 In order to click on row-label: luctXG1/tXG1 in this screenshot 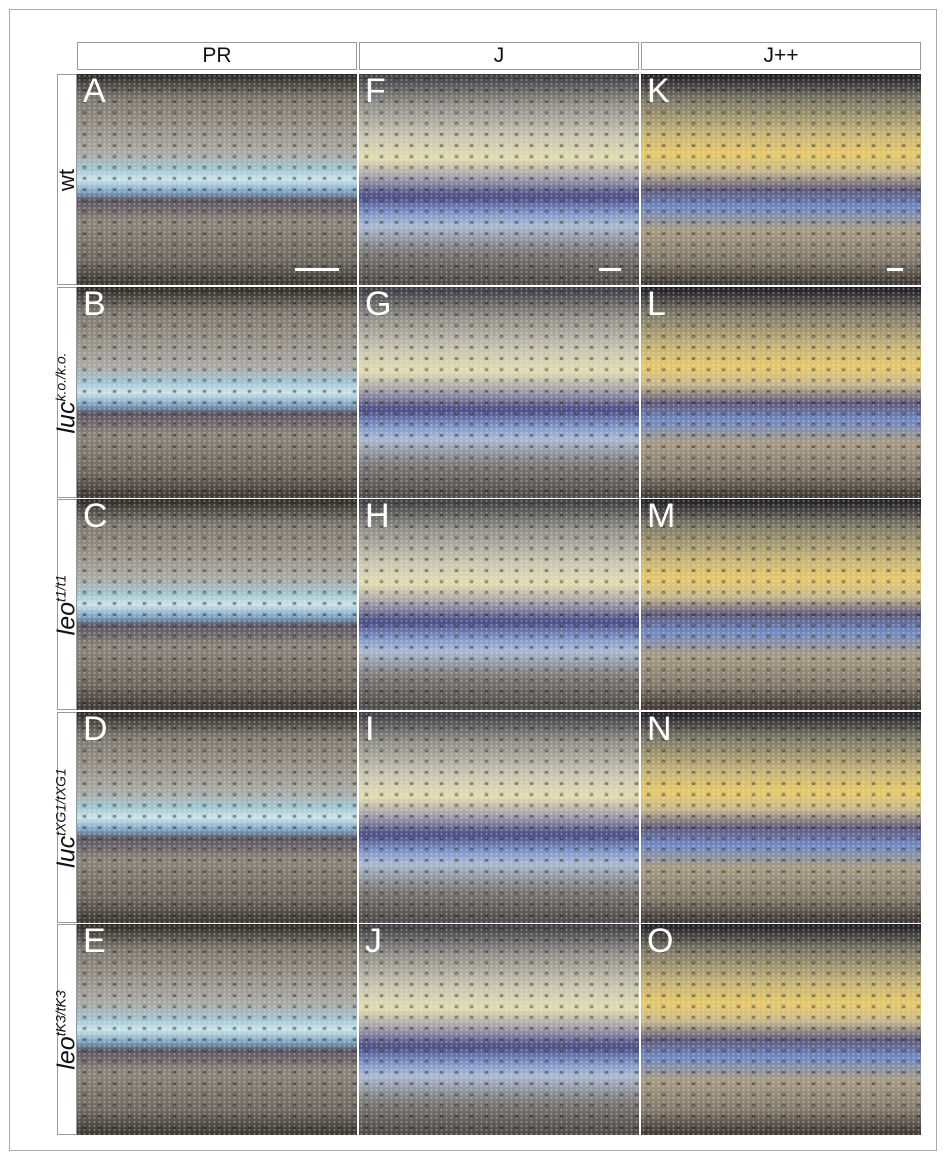, I will do `click(66, 817)`.